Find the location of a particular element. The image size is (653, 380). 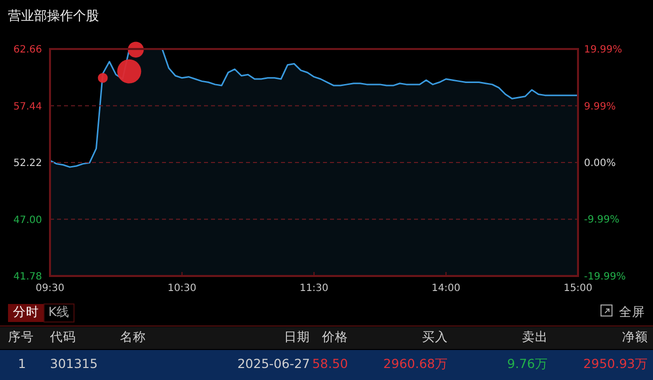

text: 价格 is located at coordinates (334, 336).